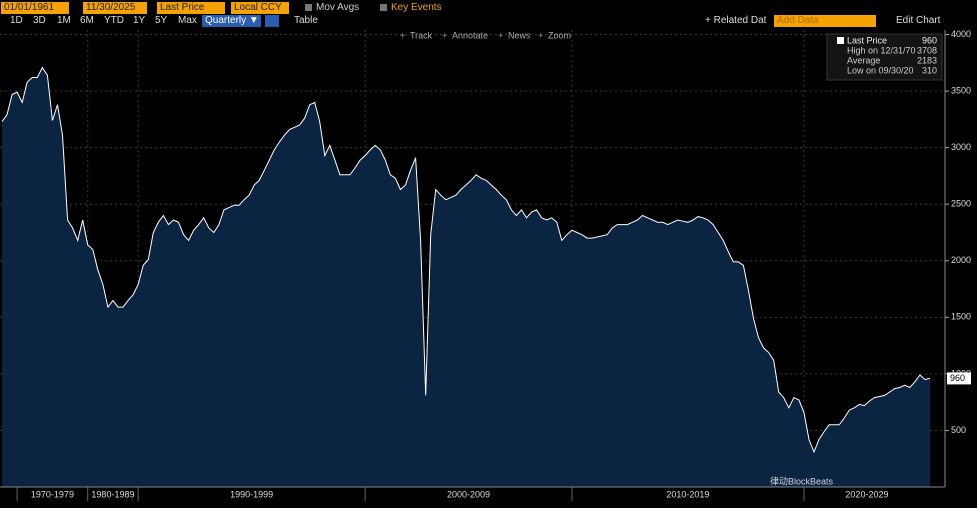  What do you see at coordinates (470, 35) in the screenshot?
I see `chart-tool: Annotate` at bounding box center [470, 35].